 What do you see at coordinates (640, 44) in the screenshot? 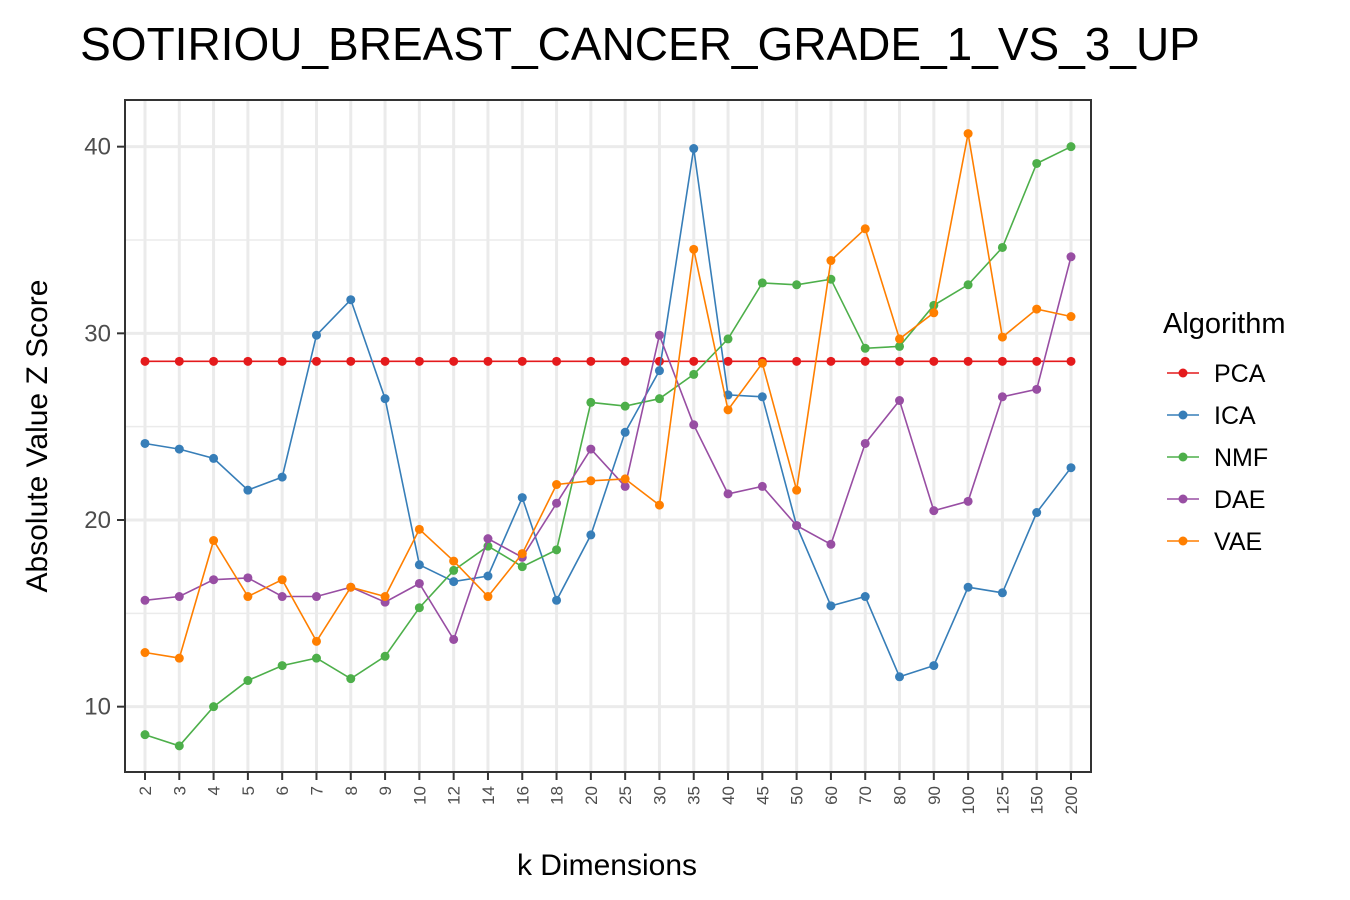
I see `chart-title: SOTIRIOU_BREAST_CANCER_GRADE_1_VS_3_UP` at bounding box center [640, 44].